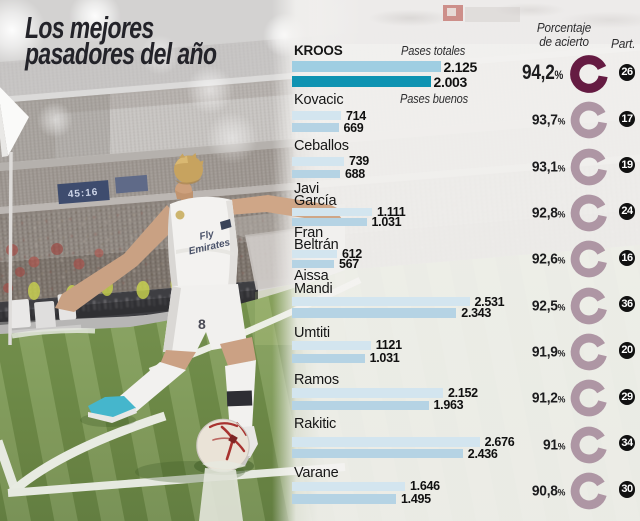 The width and height of the screenshot is (640, 521). What do you see at coordinates (202, 324) in the screenshot?
I see `svg-text: 8` at bounding box center [202, 324].